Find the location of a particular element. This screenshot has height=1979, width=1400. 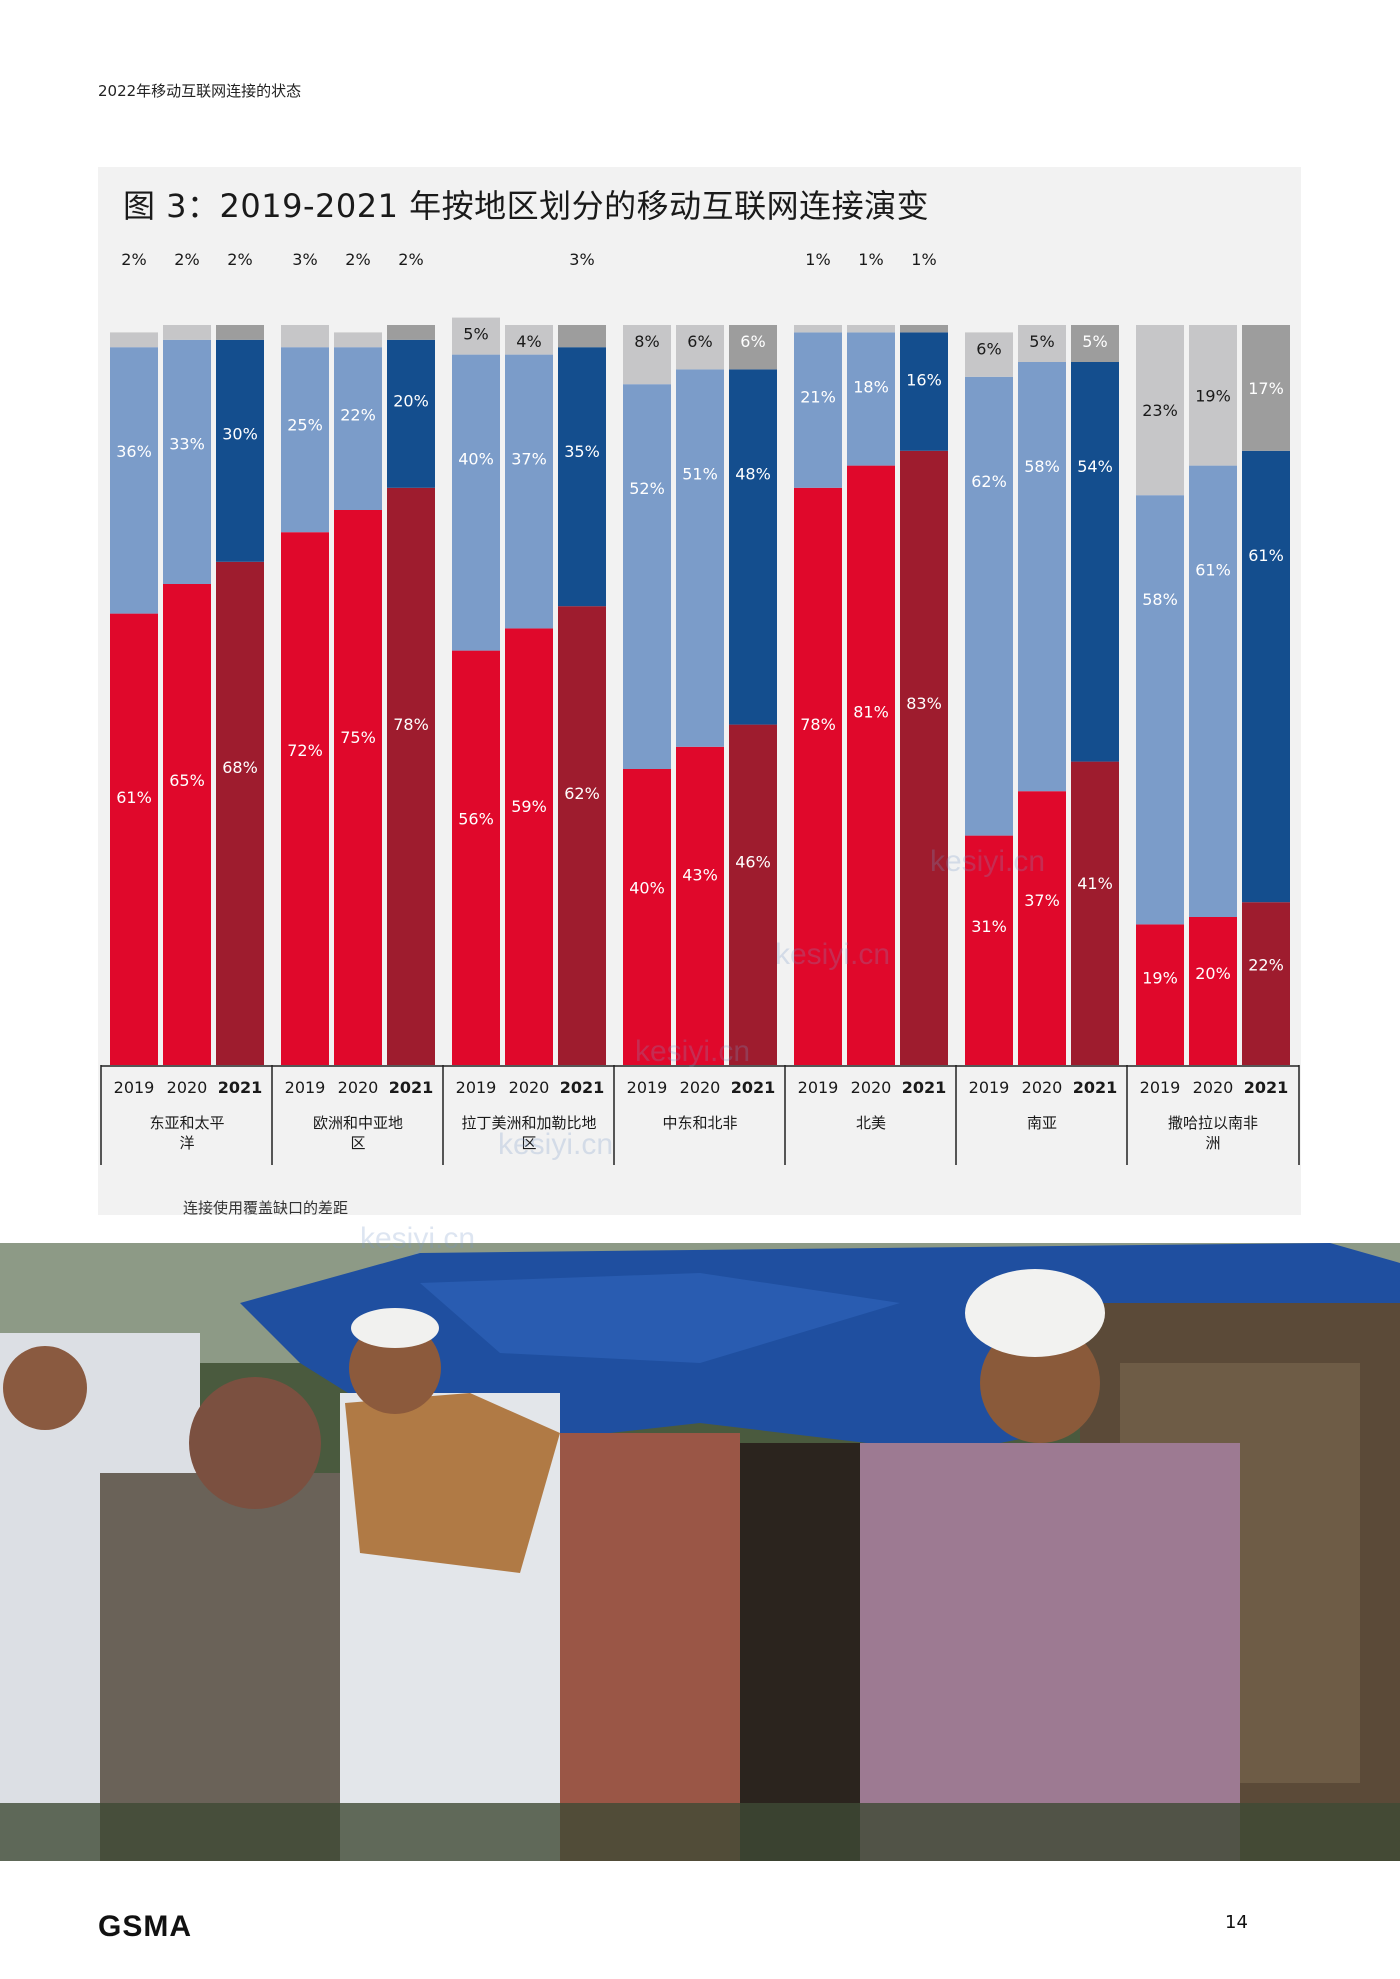

label-usage-r2-2020: 75% is located at coordinates (358, 737).